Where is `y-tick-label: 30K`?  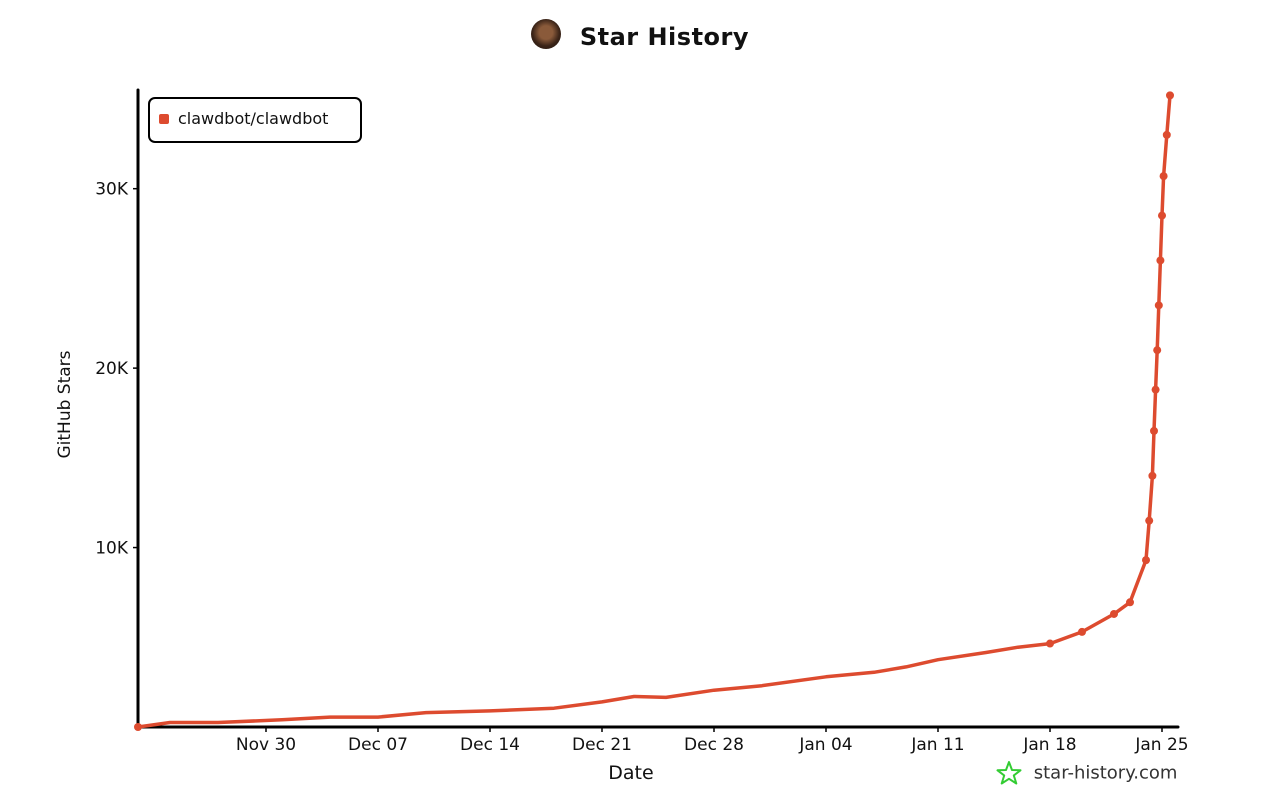
y-tick-label: 30K is located at coordinates (112, 190).